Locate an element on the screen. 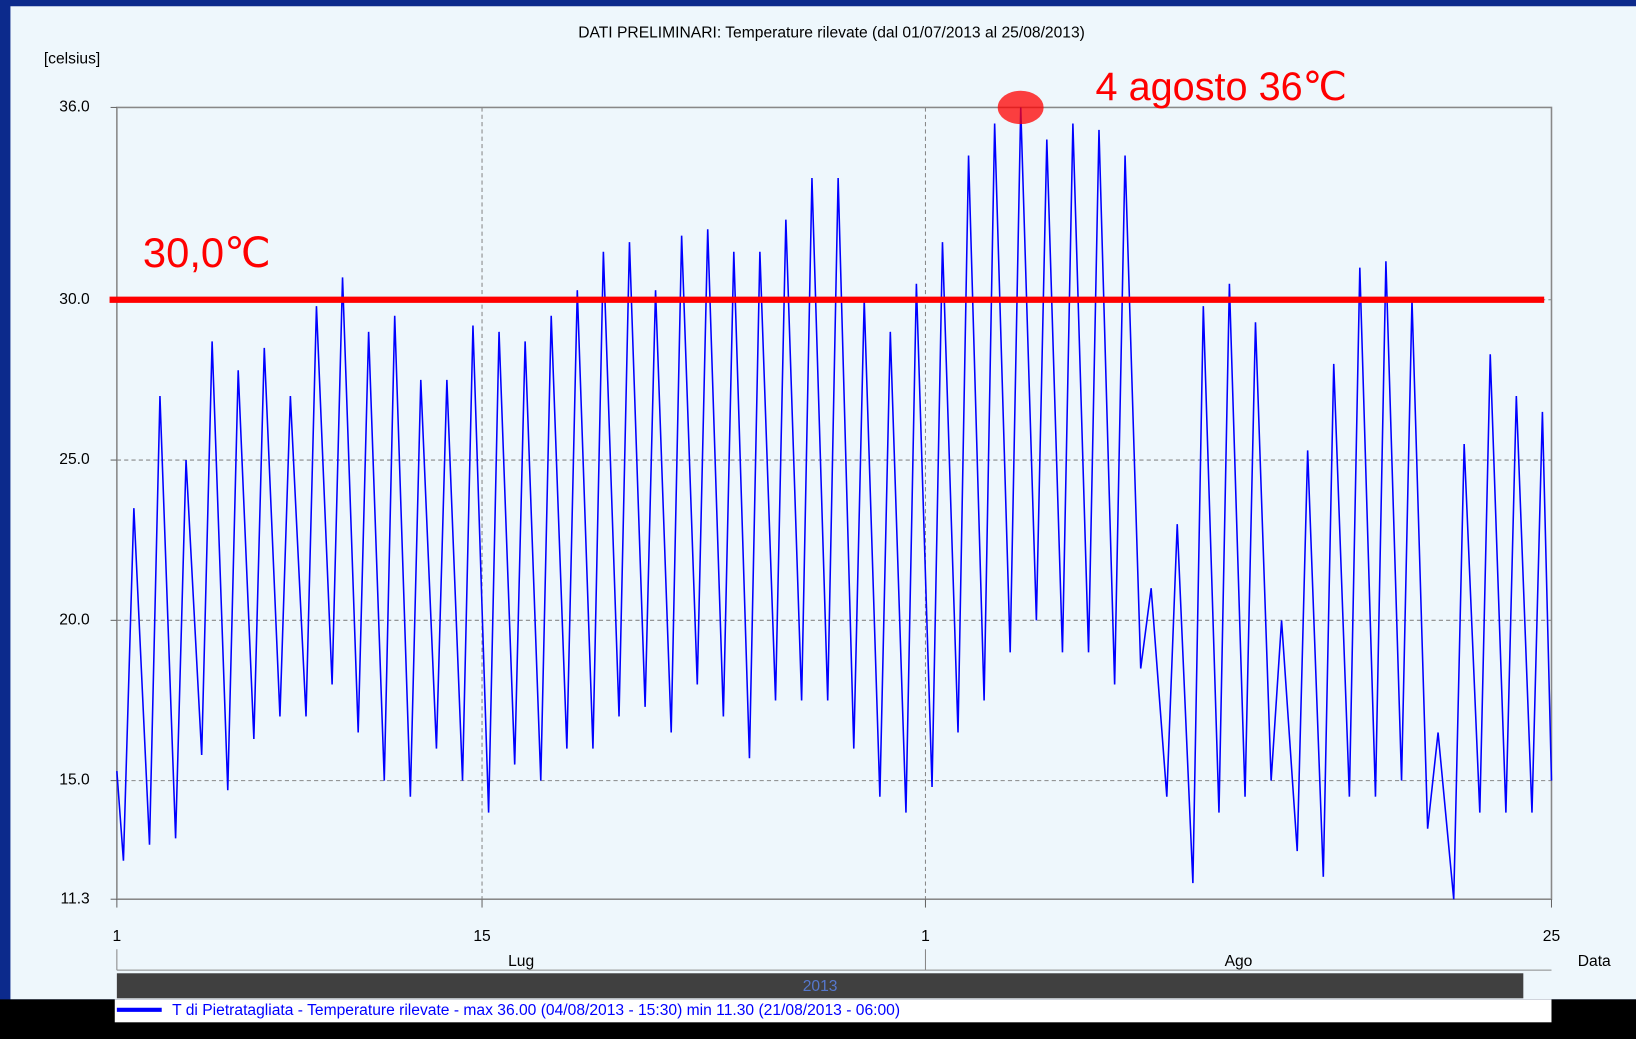 This screenshot has height=1039, width=1636. year-bar is located at coordinates (820, 986).